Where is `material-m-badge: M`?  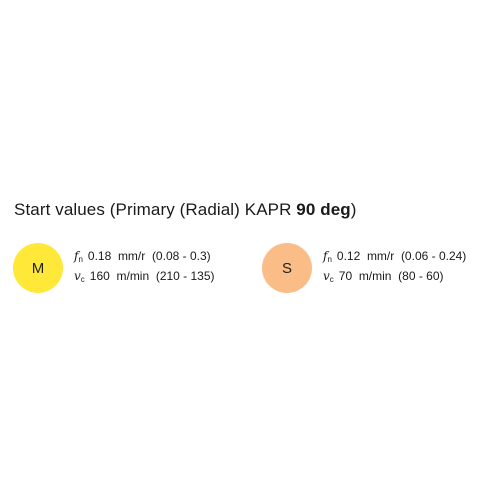 material-m-badge: M is located at coordinates (38, 268).